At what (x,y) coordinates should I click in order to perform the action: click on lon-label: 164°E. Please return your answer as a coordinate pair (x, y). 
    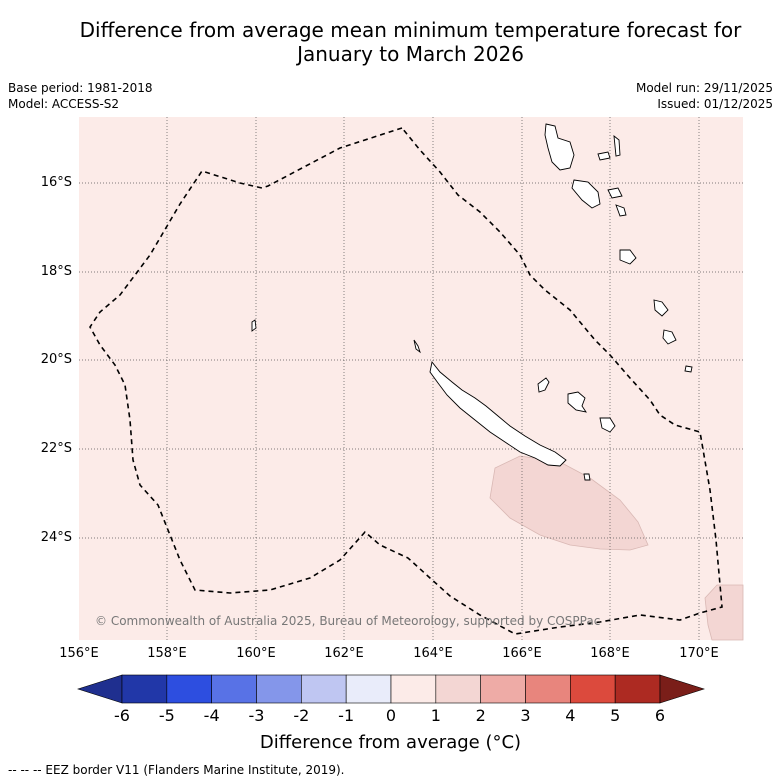
    Looking at the image, I should click on (433, 653).